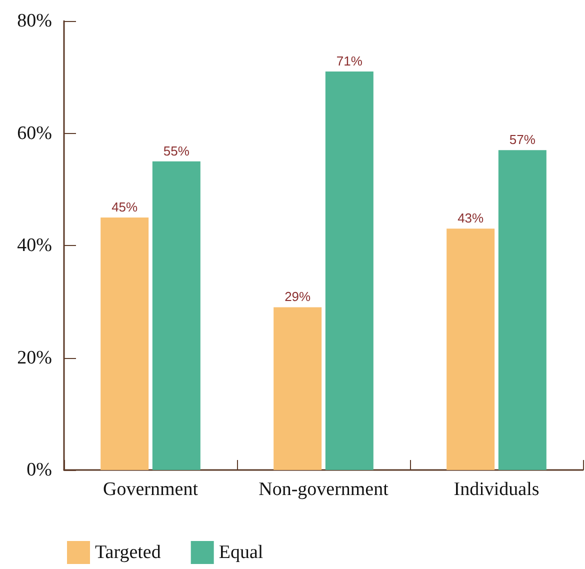 Image resolution: width=585 pixels, height=569 pixels. What do you see at coordinates (34, 245) in the screenshot?
I see `y-tick-label: 40%` at bounding box center [34, 245].